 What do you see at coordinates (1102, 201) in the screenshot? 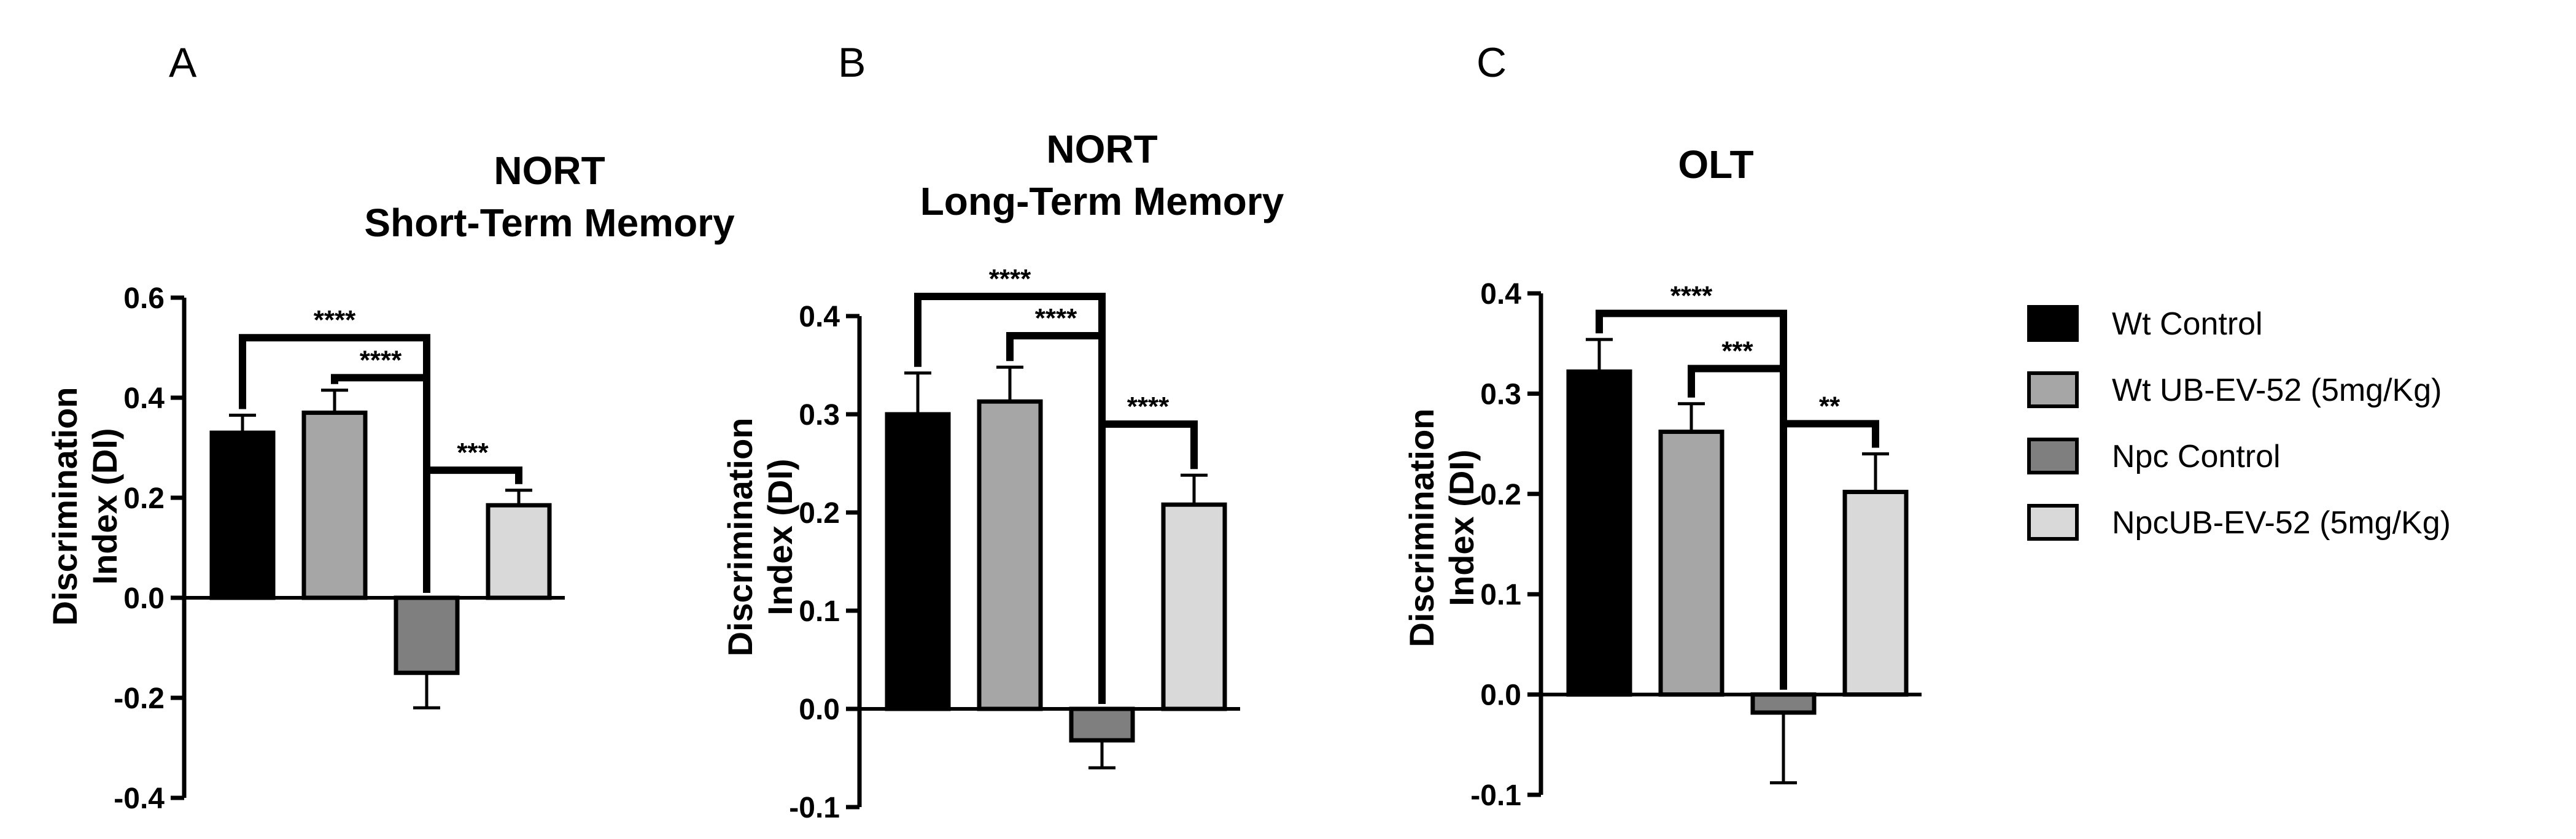
I see `chart-title-line-2: Long-Term Memory` at bounding box center [1102, 201].